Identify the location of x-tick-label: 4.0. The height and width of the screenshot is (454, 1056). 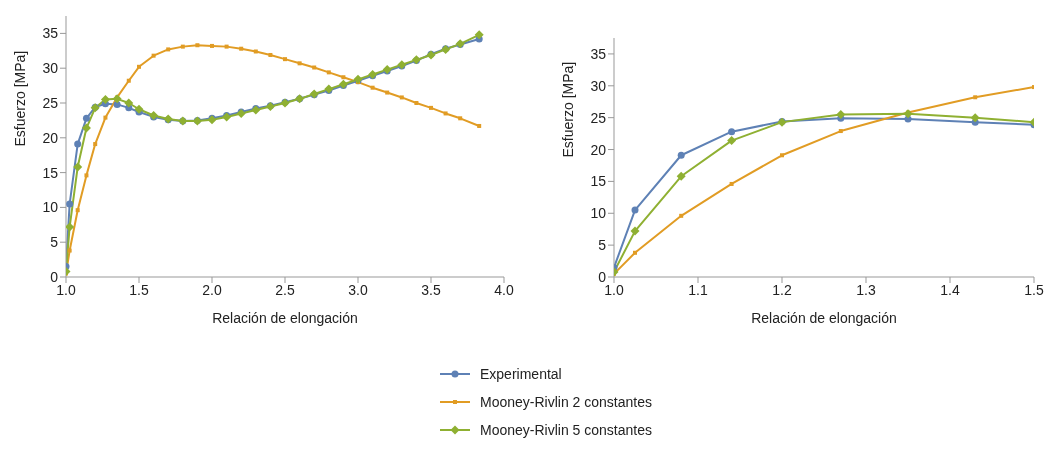
(504, 289).